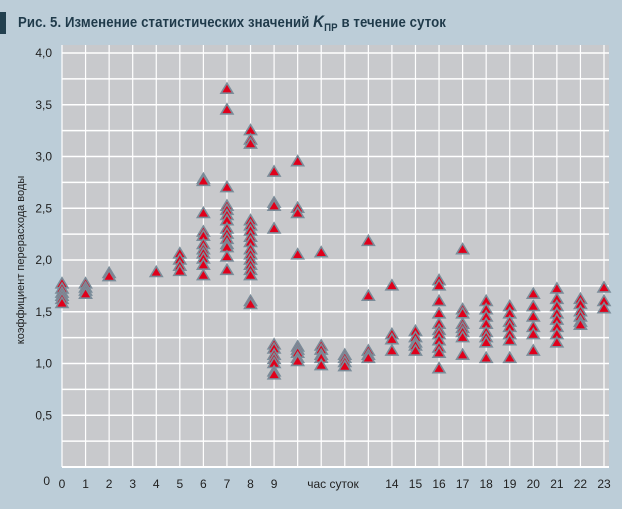  Describe the element at coordinates (416, 484) in the screenshot. I see `x-tick-label: 15` at that location.